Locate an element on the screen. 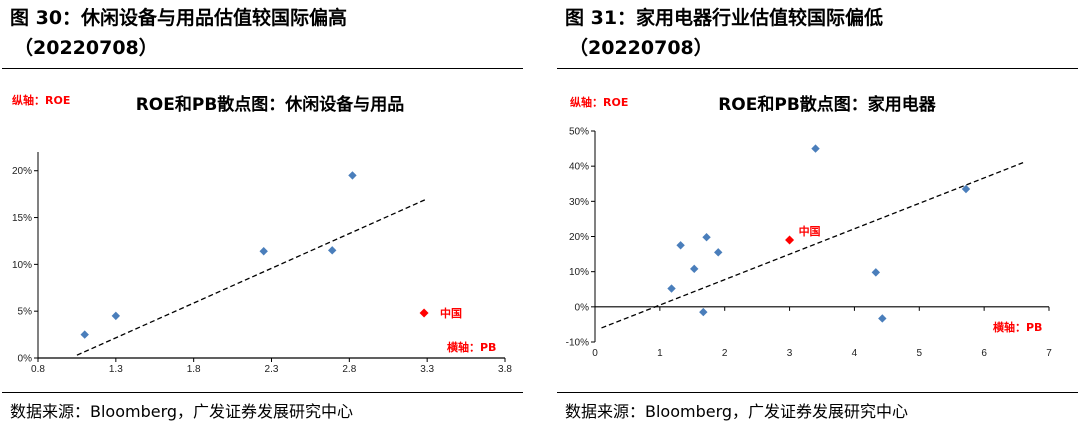 The height and width of the screenshot is (430, 1080). x-tick-label: 3.3 is located at coordinates (427, 369).